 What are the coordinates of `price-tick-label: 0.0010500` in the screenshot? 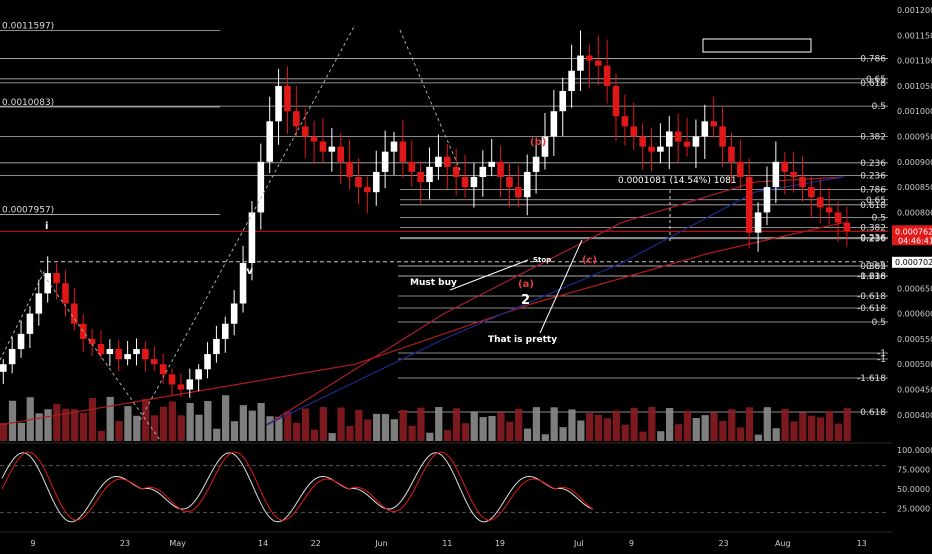 It's located at (914, 86).